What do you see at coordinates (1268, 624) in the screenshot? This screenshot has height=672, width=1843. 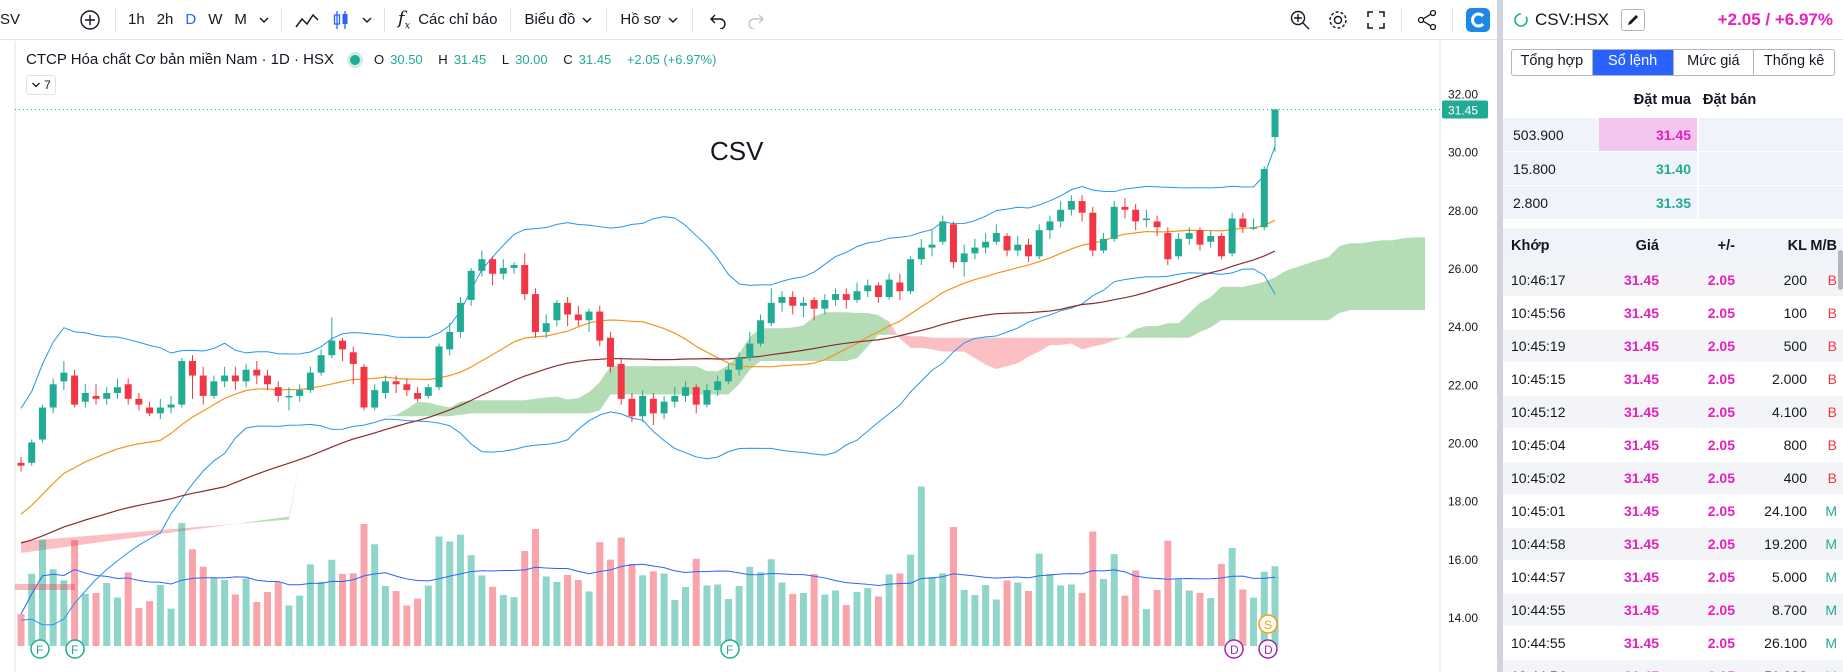 I see `split-marker-circle` at bounding box center [1268, 624].